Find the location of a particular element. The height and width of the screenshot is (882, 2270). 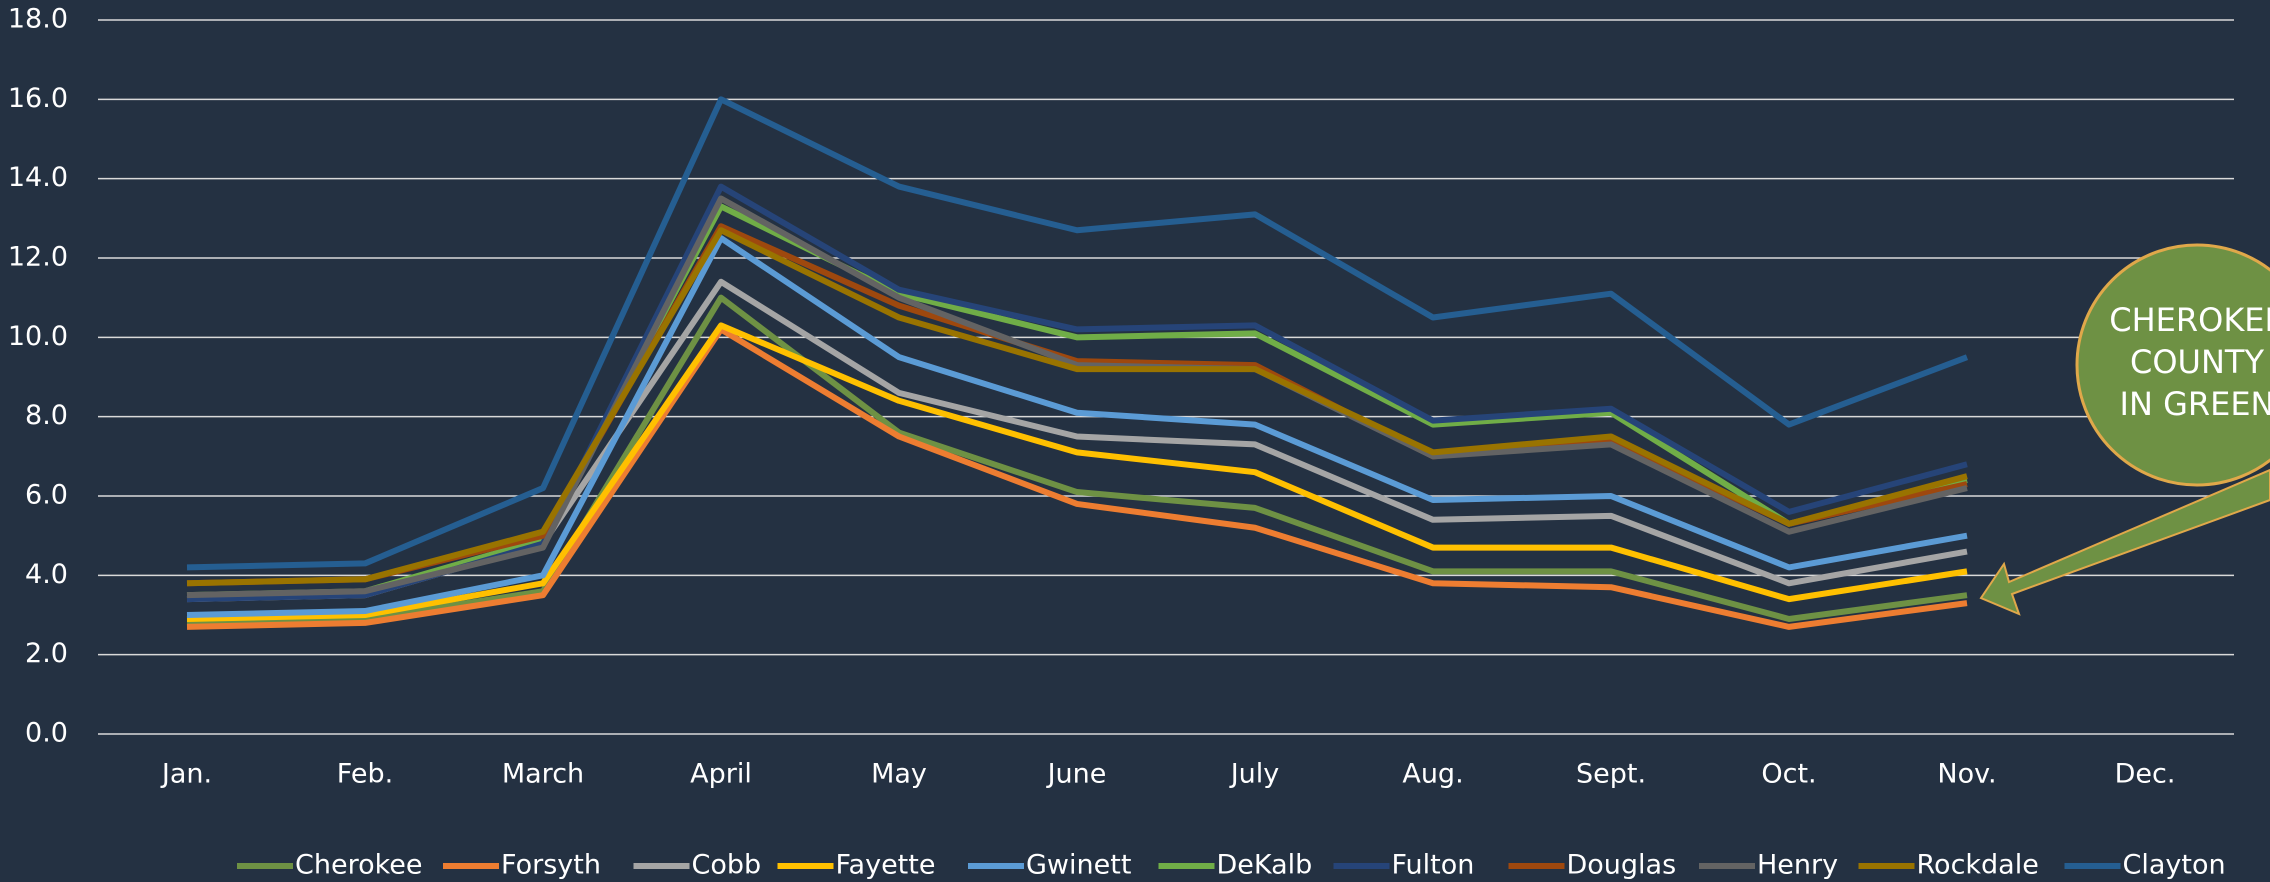

annotation: CHEROKEE COUNTY IN GREEN is located at coordinates (2124, 429).